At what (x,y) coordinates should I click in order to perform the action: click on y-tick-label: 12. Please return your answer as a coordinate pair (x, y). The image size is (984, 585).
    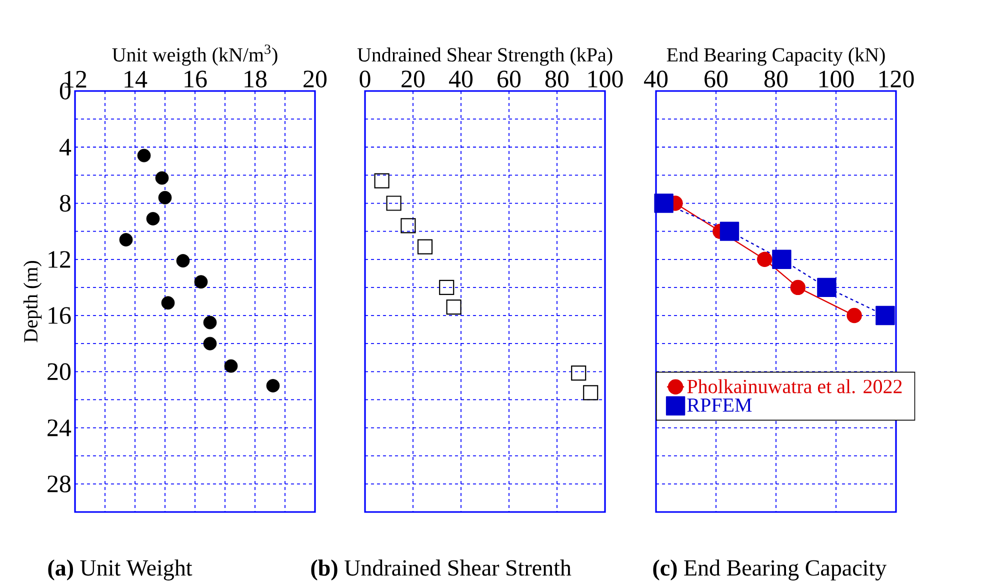
    Looking at the image, I should click on (59, 259).